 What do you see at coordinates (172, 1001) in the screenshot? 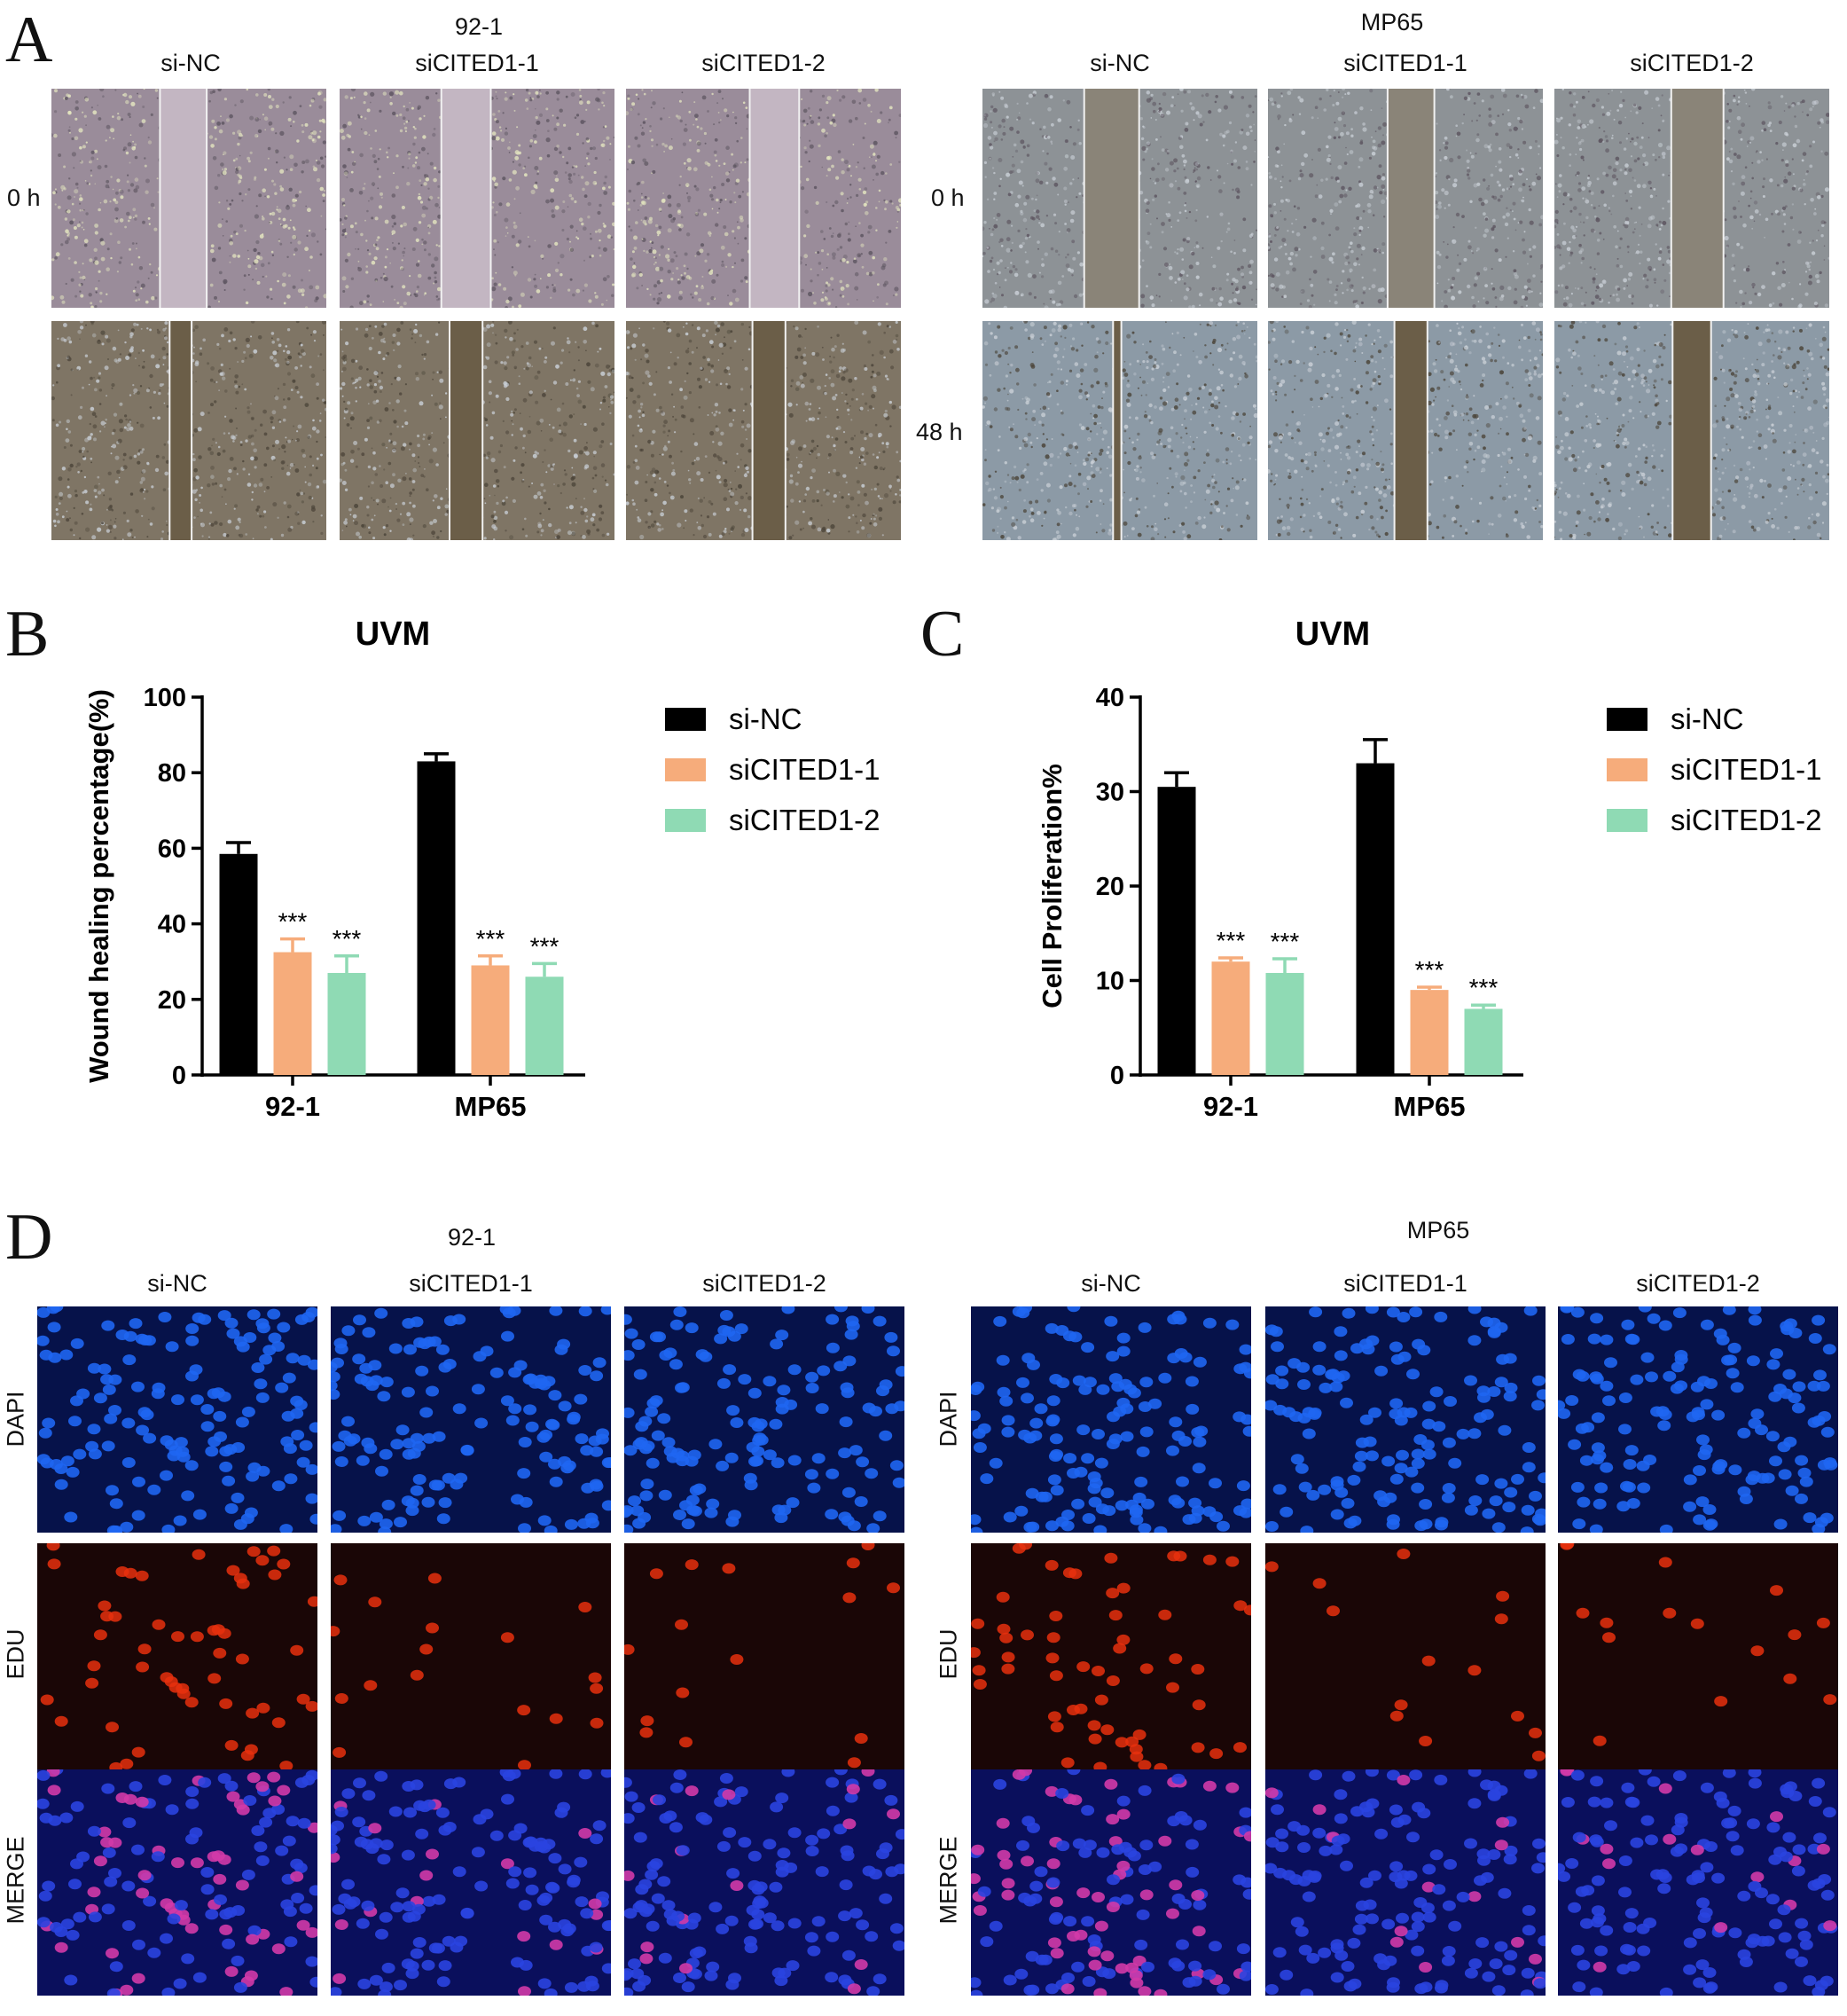
I see `y-tick-label: 20` at bounding box center [172, 1001].